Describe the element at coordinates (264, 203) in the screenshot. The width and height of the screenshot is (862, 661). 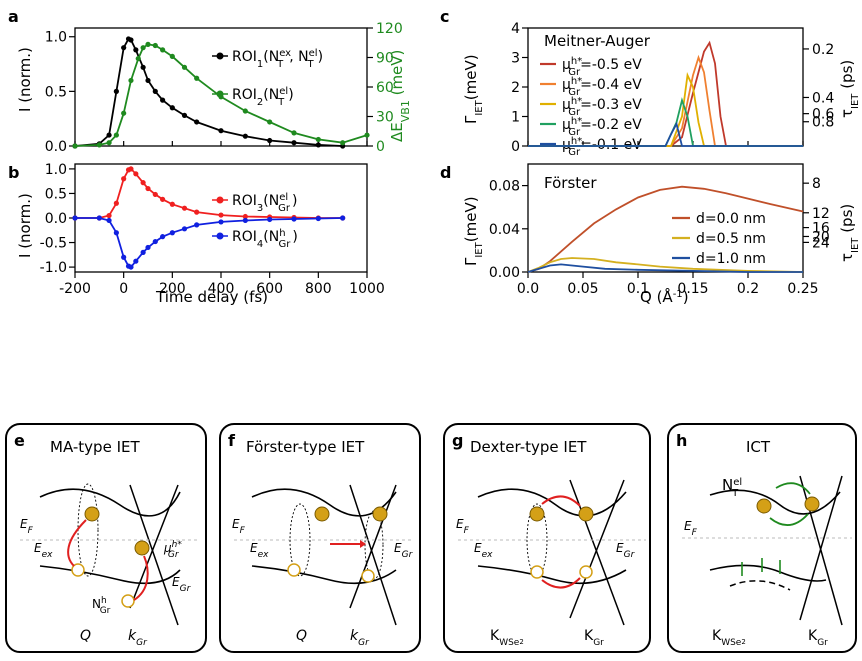
I see `legend-b1-label: ROI3(Nel Gr)` at that location.